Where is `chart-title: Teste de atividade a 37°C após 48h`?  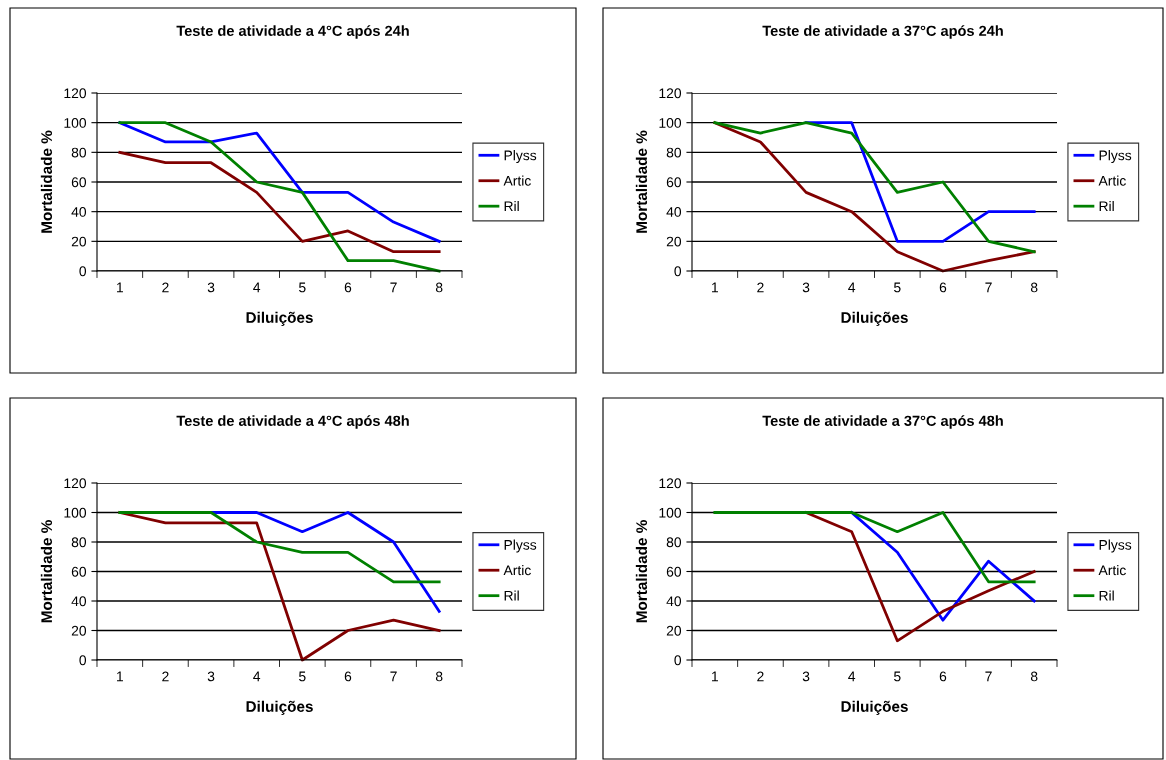
chart-title: Teste de atividade a 37°C após 48h is located at coordinates (882, 422).